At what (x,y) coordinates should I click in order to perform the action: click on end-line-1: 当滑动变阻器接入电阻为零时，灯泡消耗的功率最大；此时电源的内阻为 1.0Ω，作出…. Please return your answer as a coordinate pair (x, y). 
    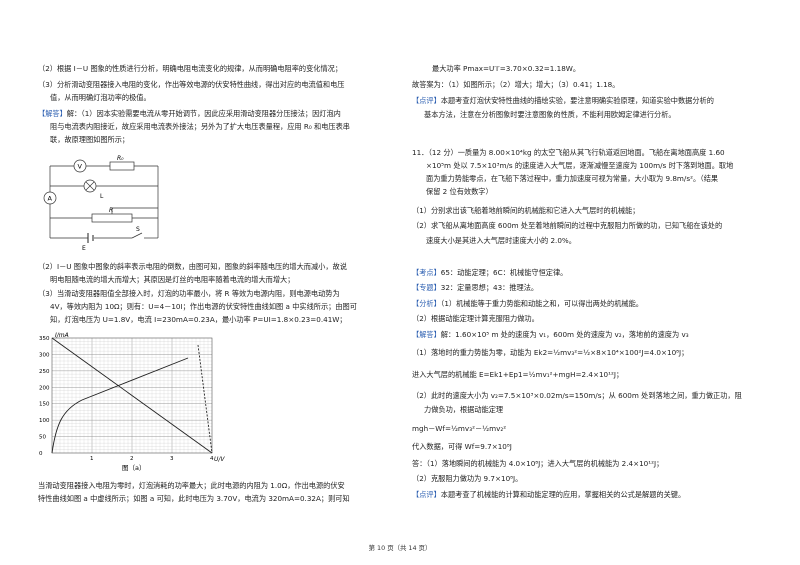
    Looking at the image, I should click on (191, 485).